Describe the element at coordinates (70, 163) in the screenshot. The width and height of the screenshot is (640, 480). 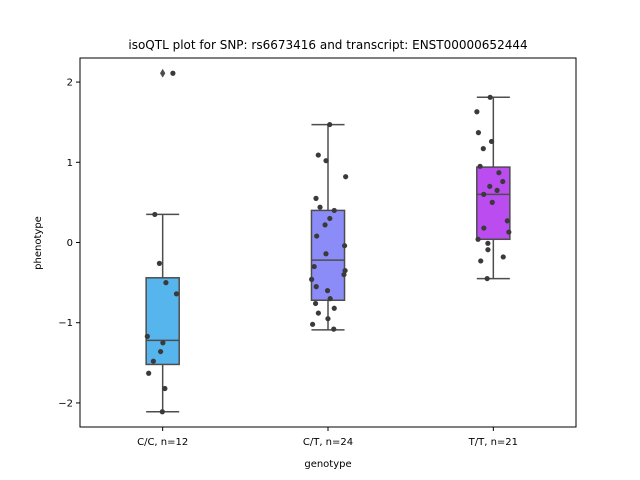
I see `y-tick-label: 1` at that location.